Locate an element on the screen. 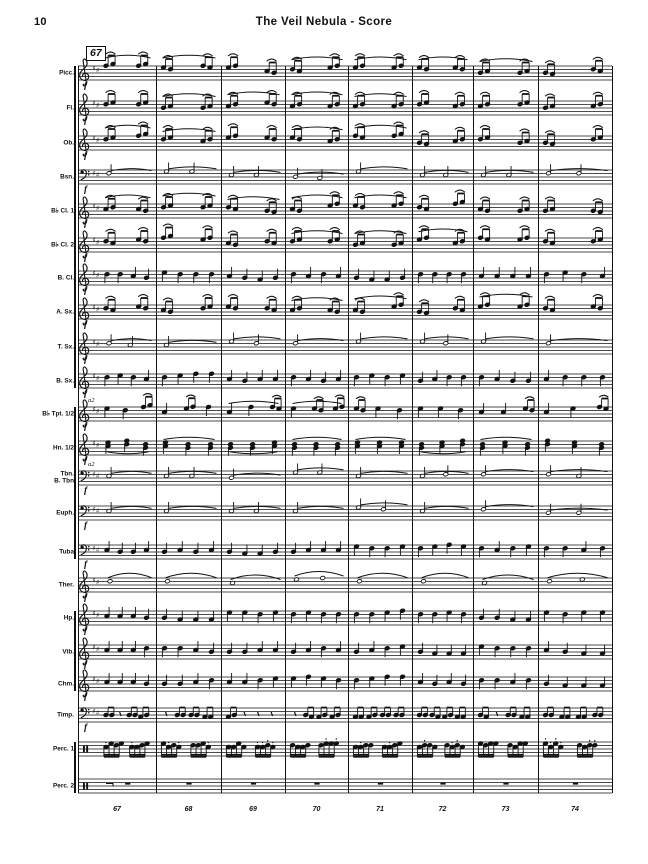 The image size is (648, 864). staff-label-fl-: Fl. is located at coordinates (70, 108).